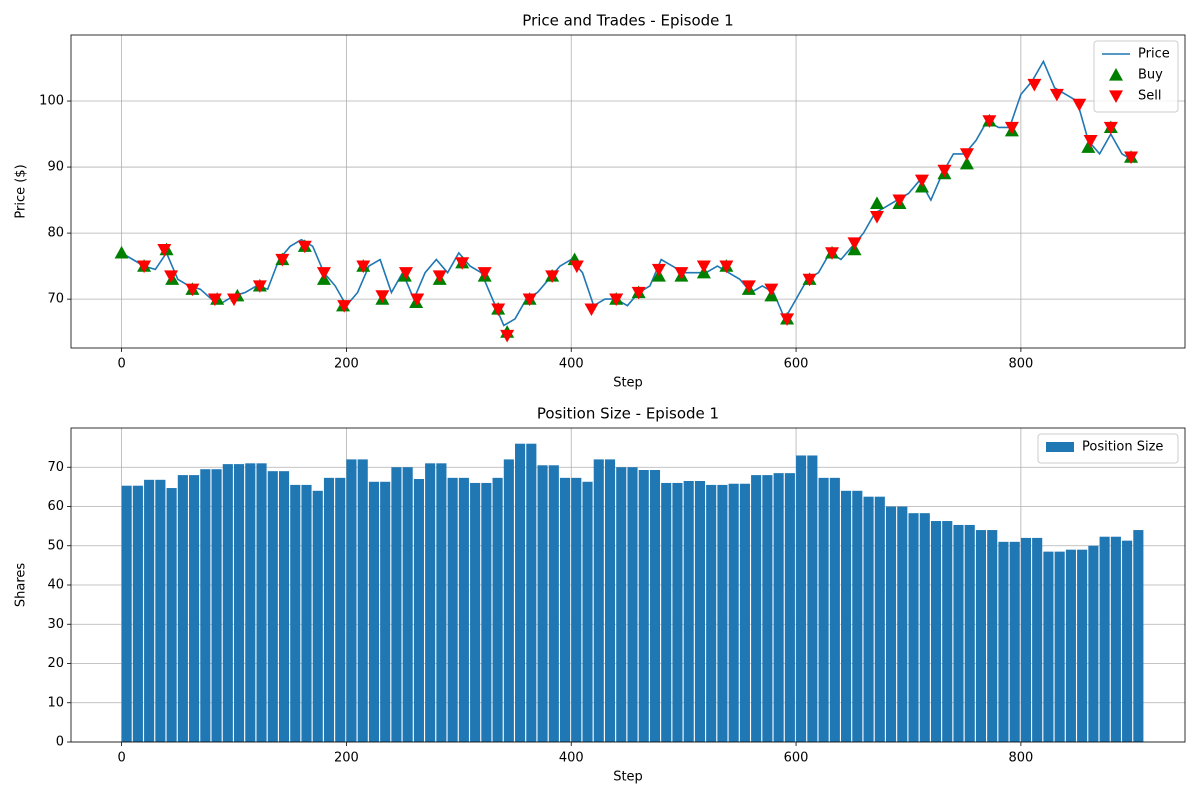 Image resolution: width=1200 pixels, height=800 pixels. I want to click on x-tick-label: 200, so click(346, 758).